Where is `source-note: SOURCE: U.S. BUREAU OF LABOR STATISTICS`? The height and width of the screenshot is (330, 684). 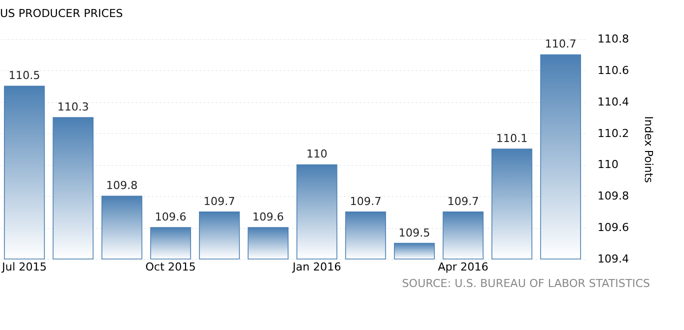 source-note: SOURCE: U.S. BUREAU OF LABOR STATISTICS is located at coordinates (526, 283).